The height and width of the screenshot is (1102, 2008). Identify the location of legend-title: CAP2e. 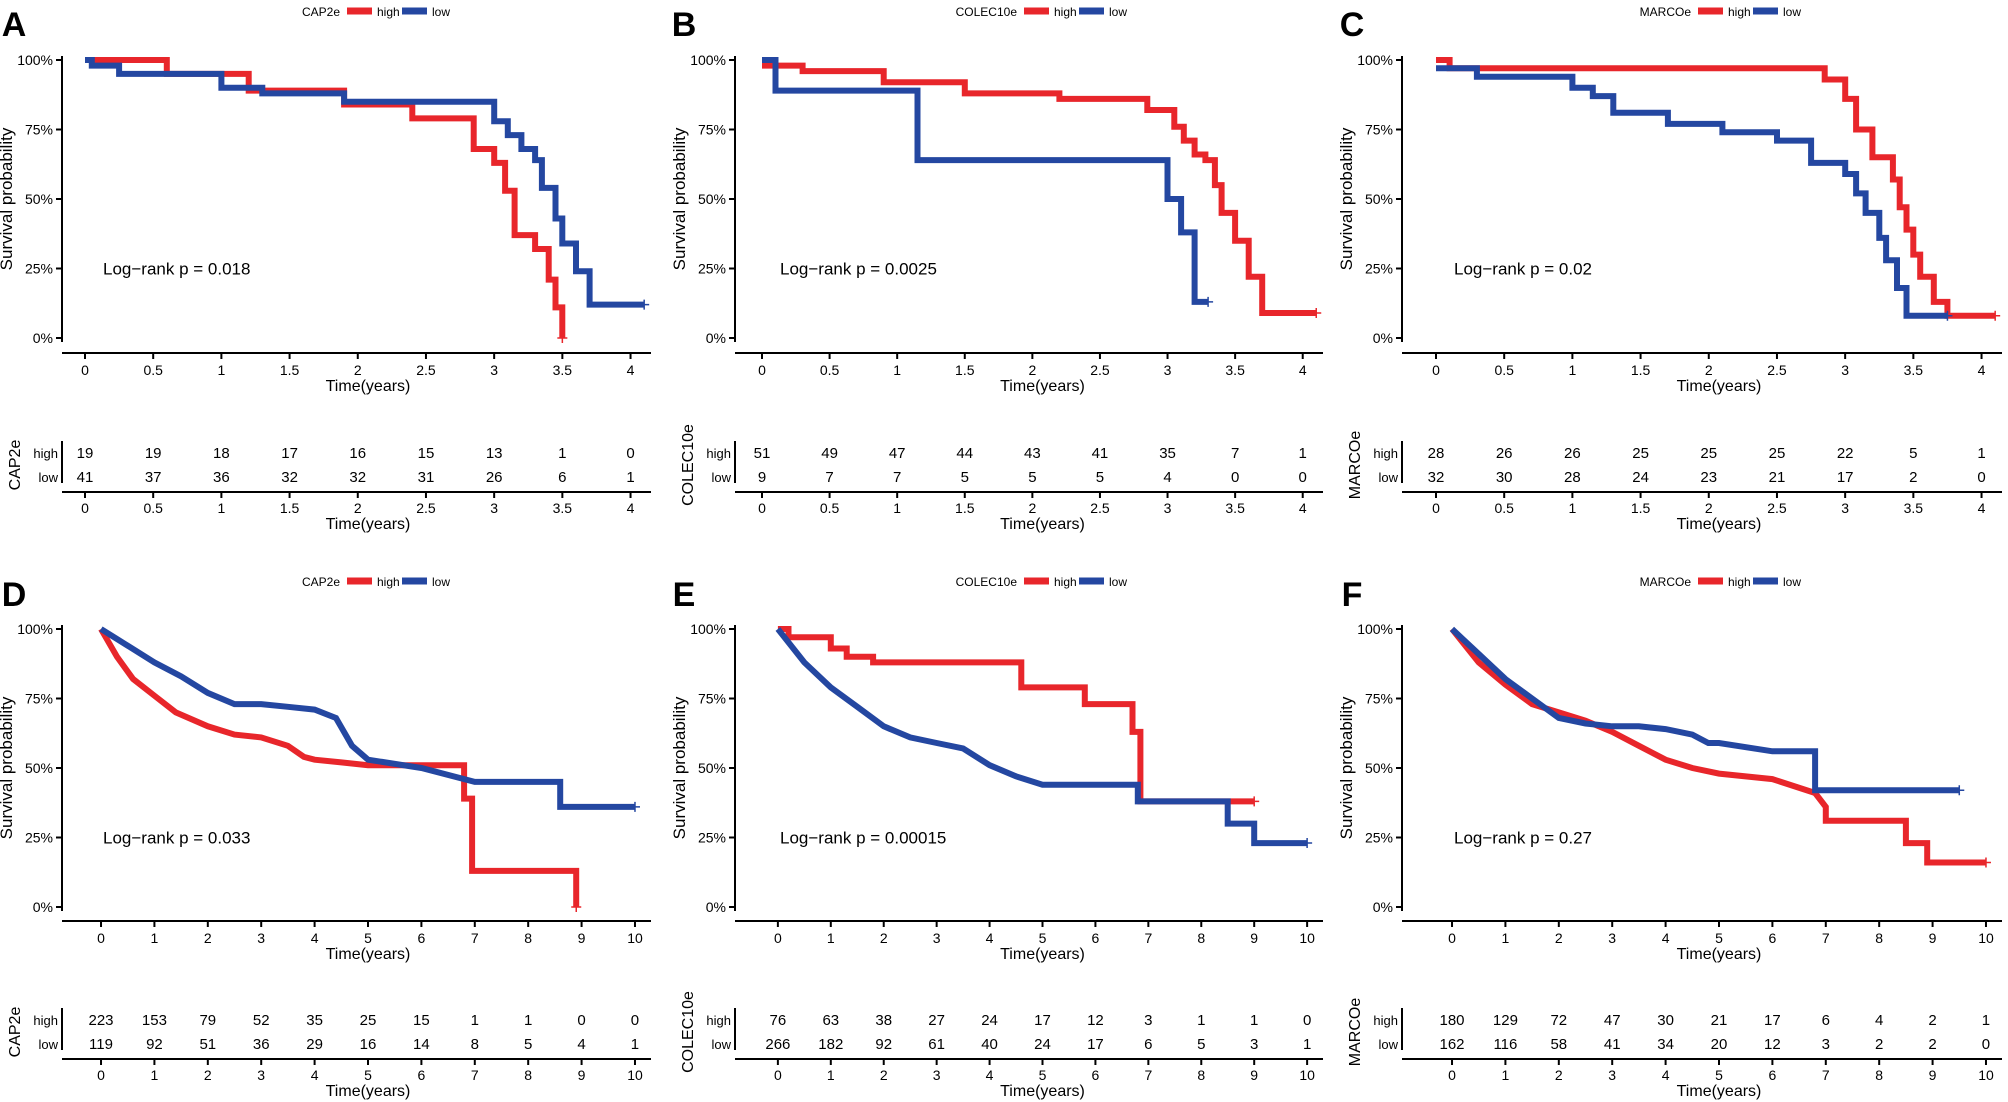
(321, 582).